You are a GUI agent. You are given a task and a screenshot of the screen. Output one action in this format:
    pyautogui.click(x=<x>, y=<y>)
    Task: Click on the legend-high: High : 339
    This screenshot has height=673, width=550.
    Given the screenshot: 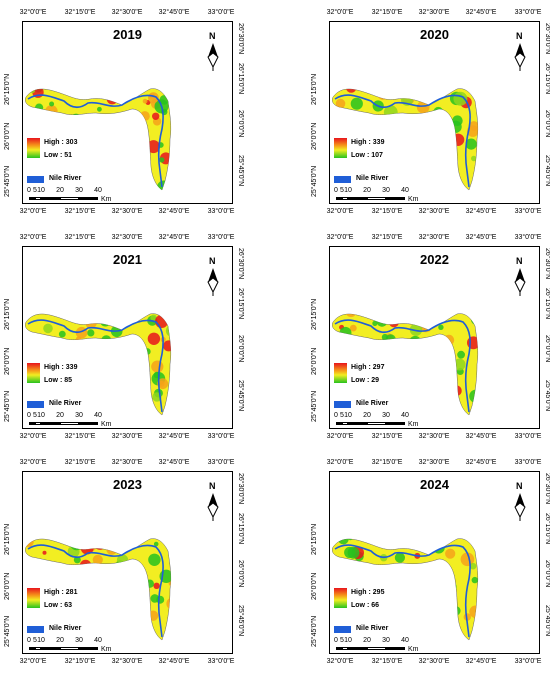 What is the action you would take?
    pyautogui.click(x=367, y=142)
    